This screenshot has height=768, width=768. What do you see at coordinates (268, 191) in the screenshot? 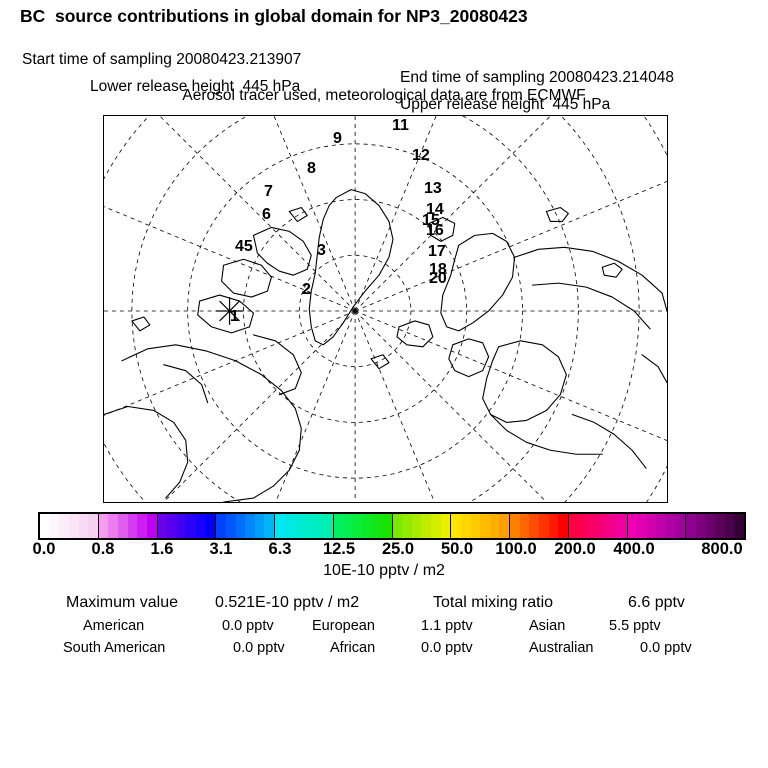
I see `trajectory-point-label: 7` at bounding box center [268, 191].